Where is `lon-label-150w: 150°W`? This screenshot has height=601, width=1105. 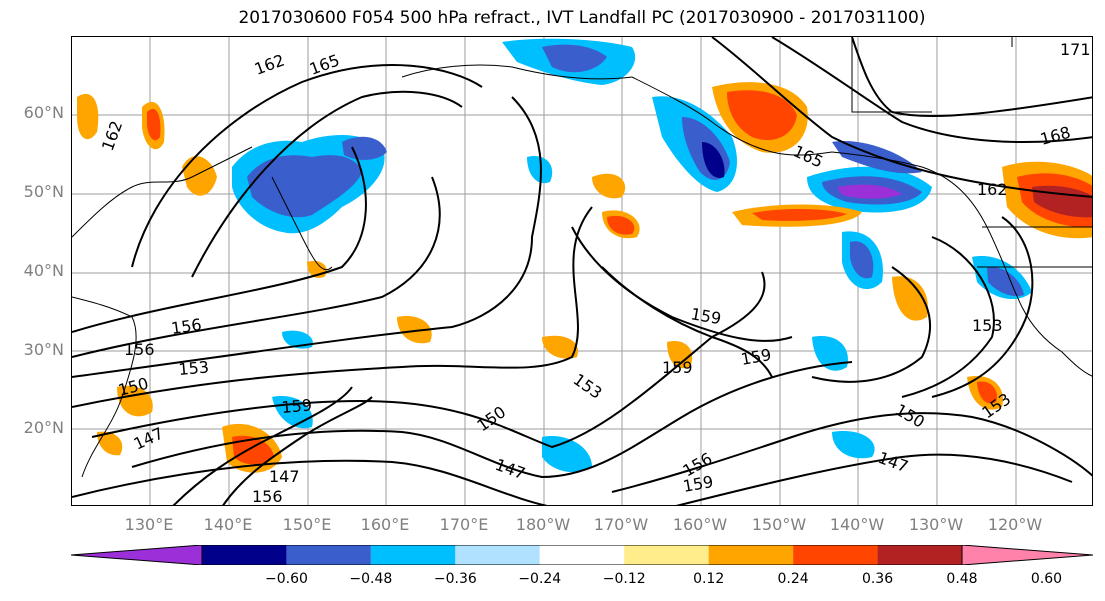
lon-label-150w: 150°W is located at coordinates (779, 524).